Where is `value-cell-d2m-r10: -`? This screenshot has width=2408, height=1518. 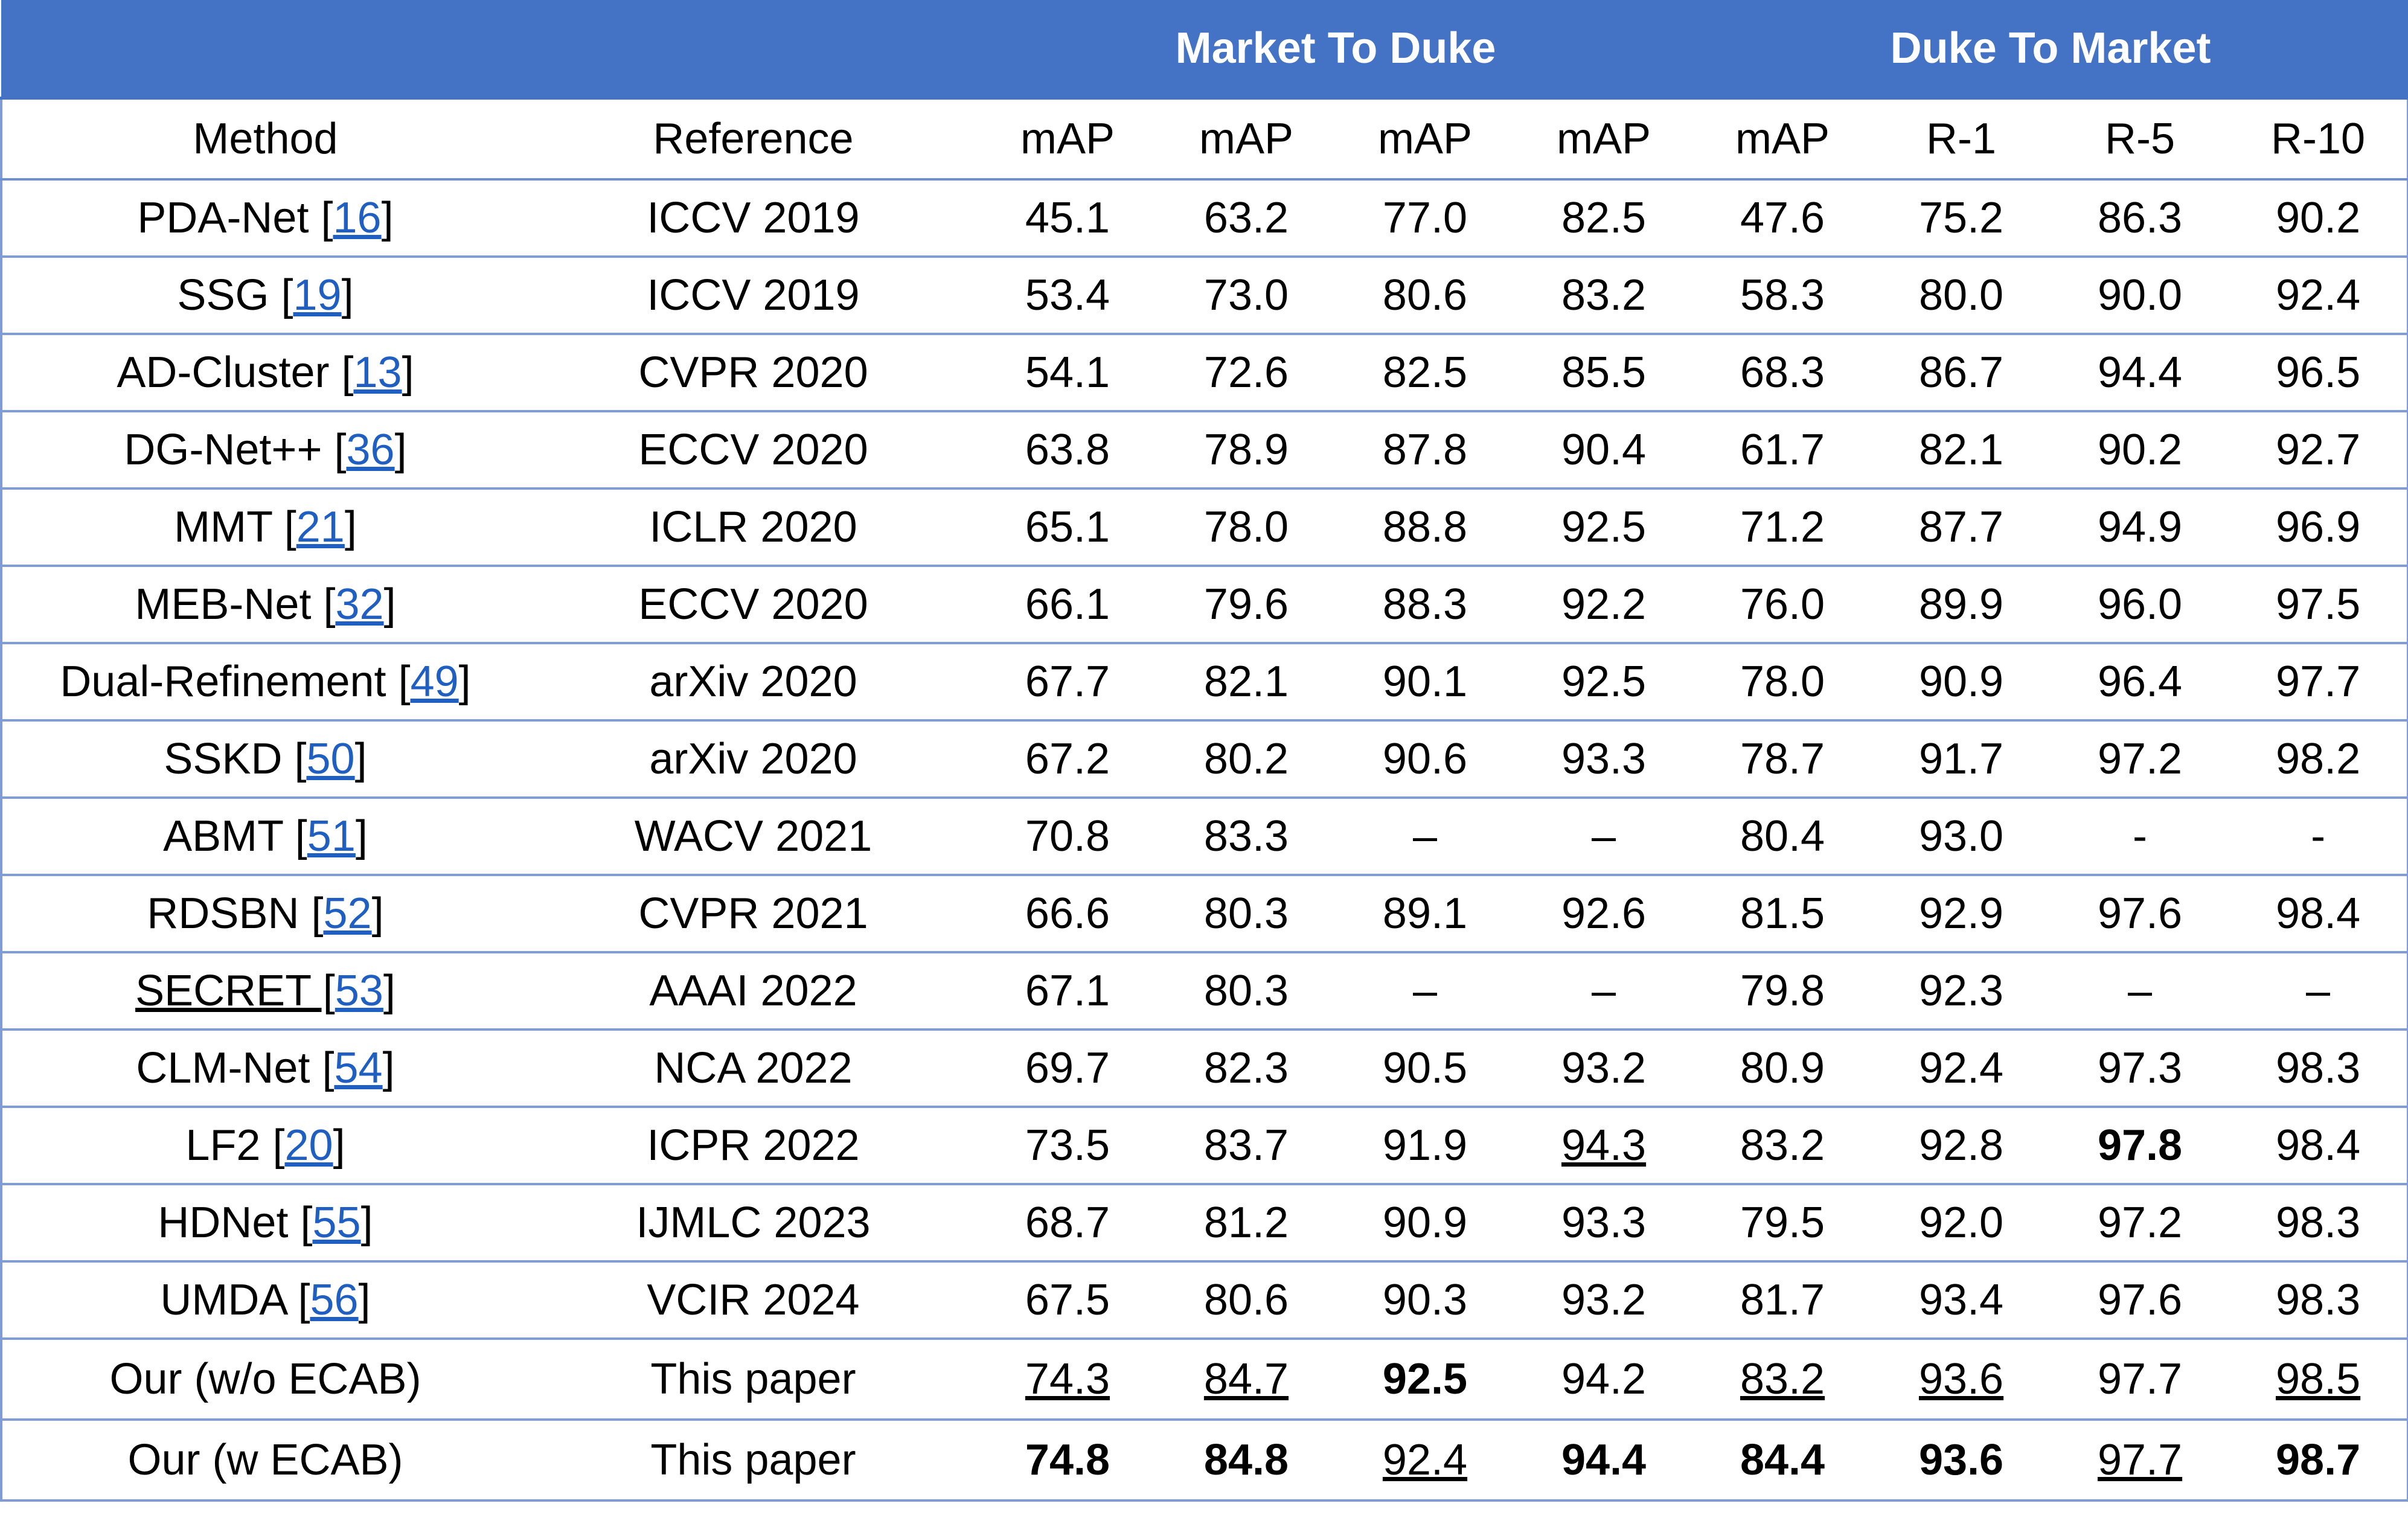 value-cell-d2m-r10: - is located at coordinates (2318, 837).